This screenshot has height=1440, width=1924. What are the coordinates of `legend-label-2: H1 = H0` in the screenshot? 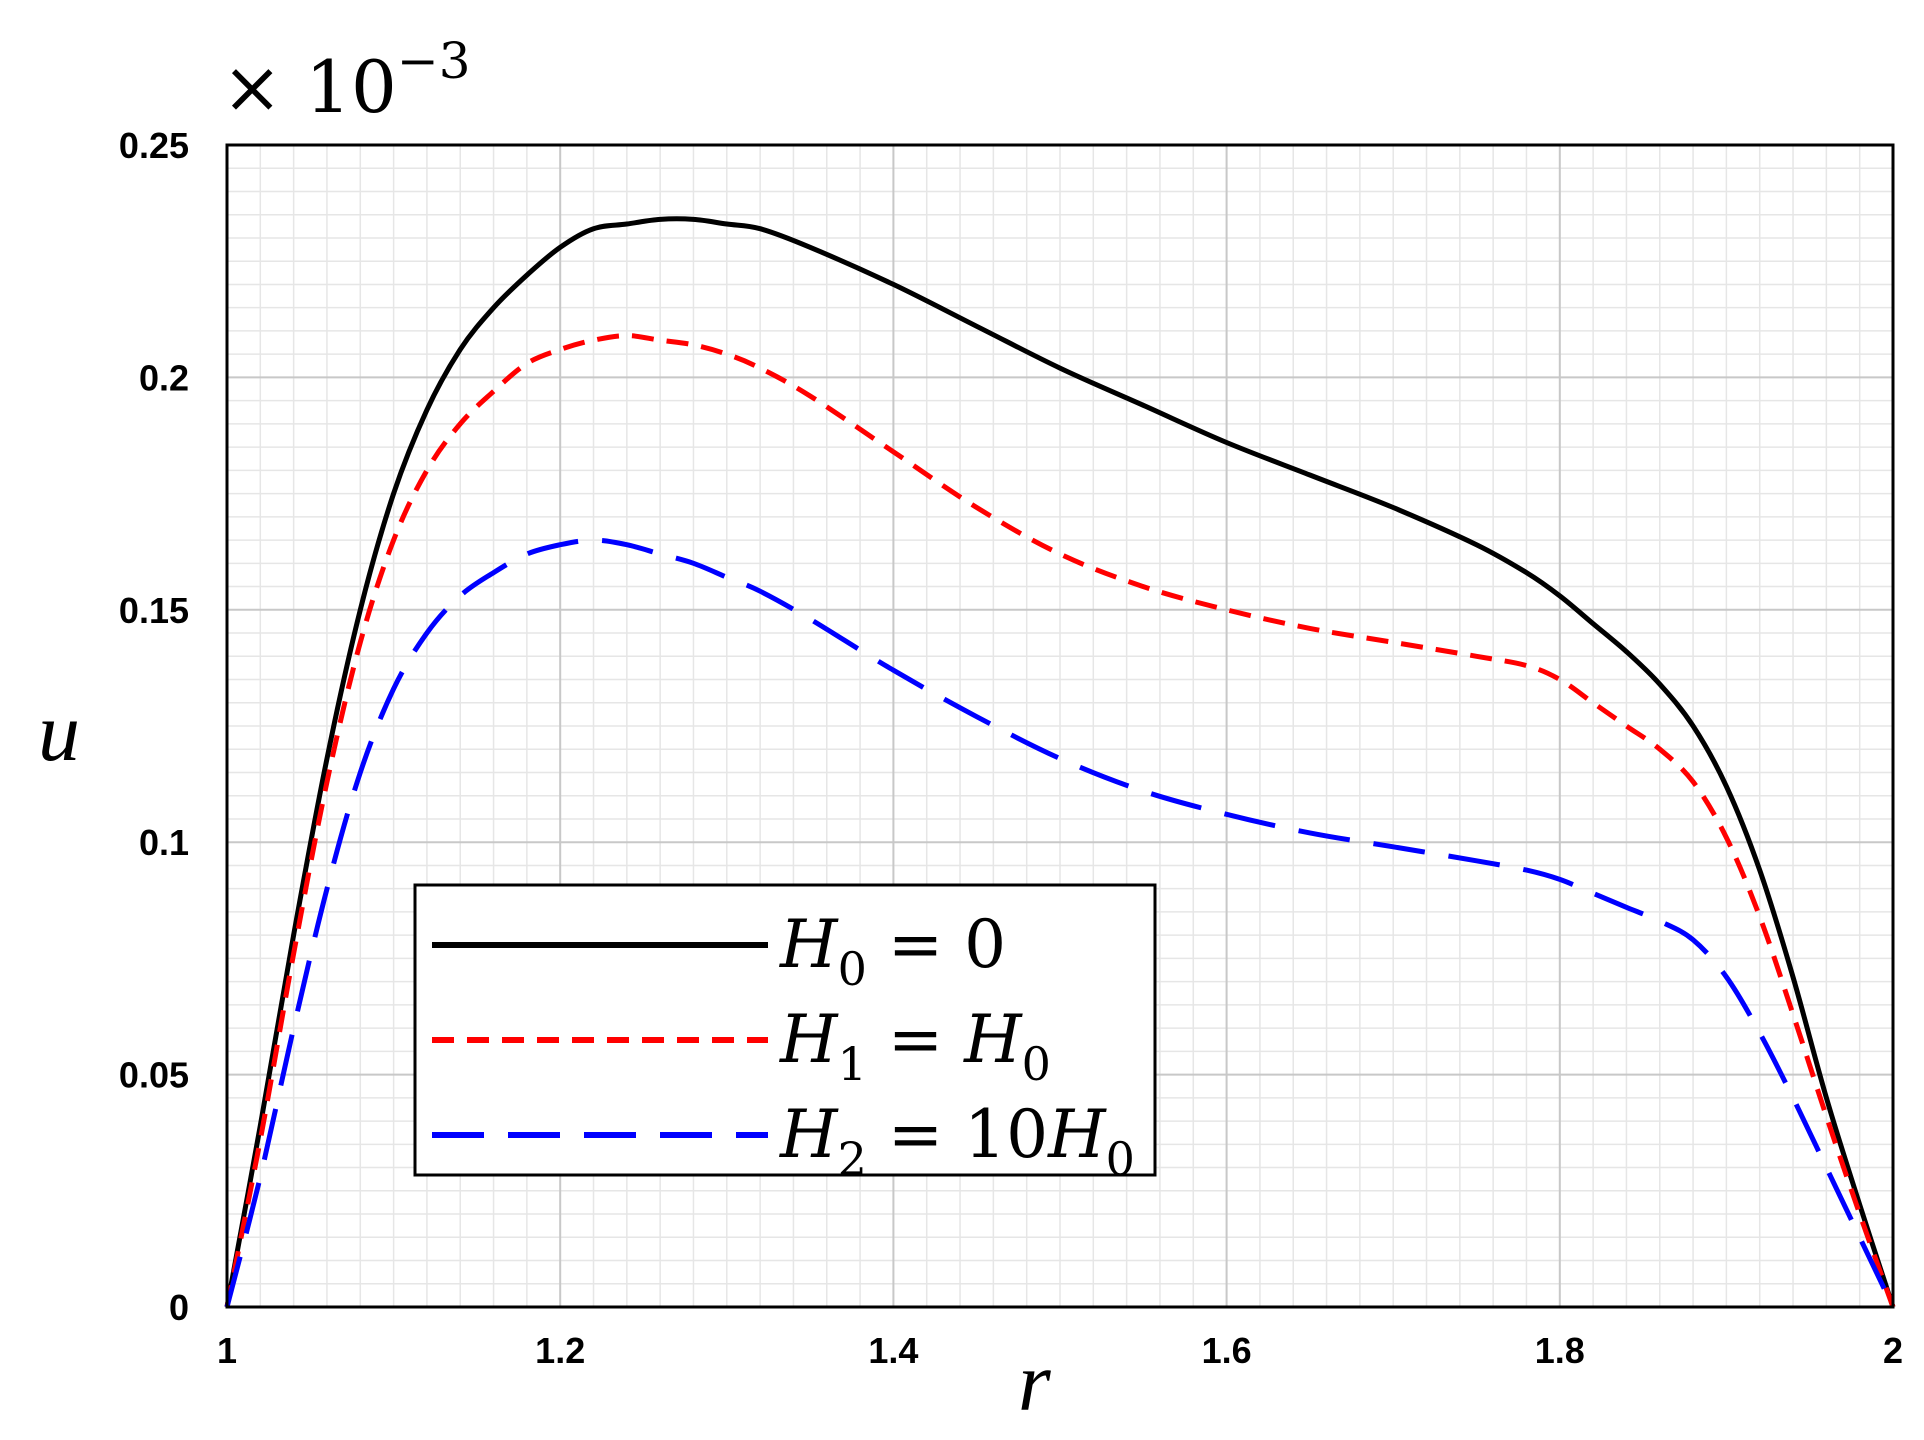 It's located at (915, 1046).